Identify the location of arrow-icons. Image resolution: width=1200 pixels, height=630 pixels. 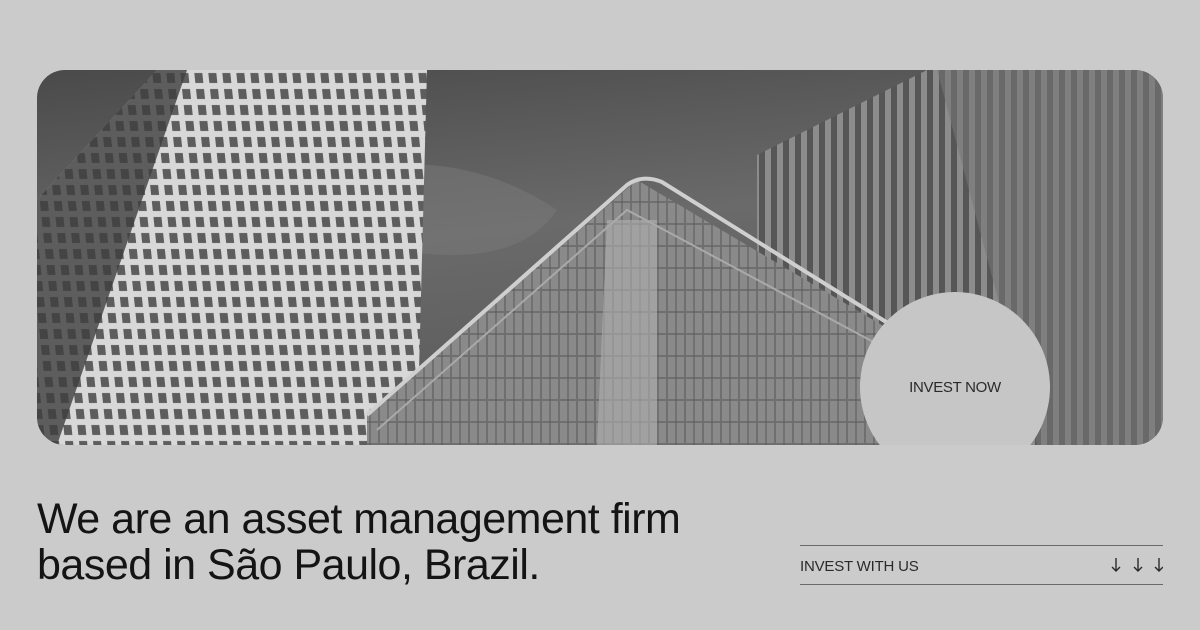
(1137, 565).